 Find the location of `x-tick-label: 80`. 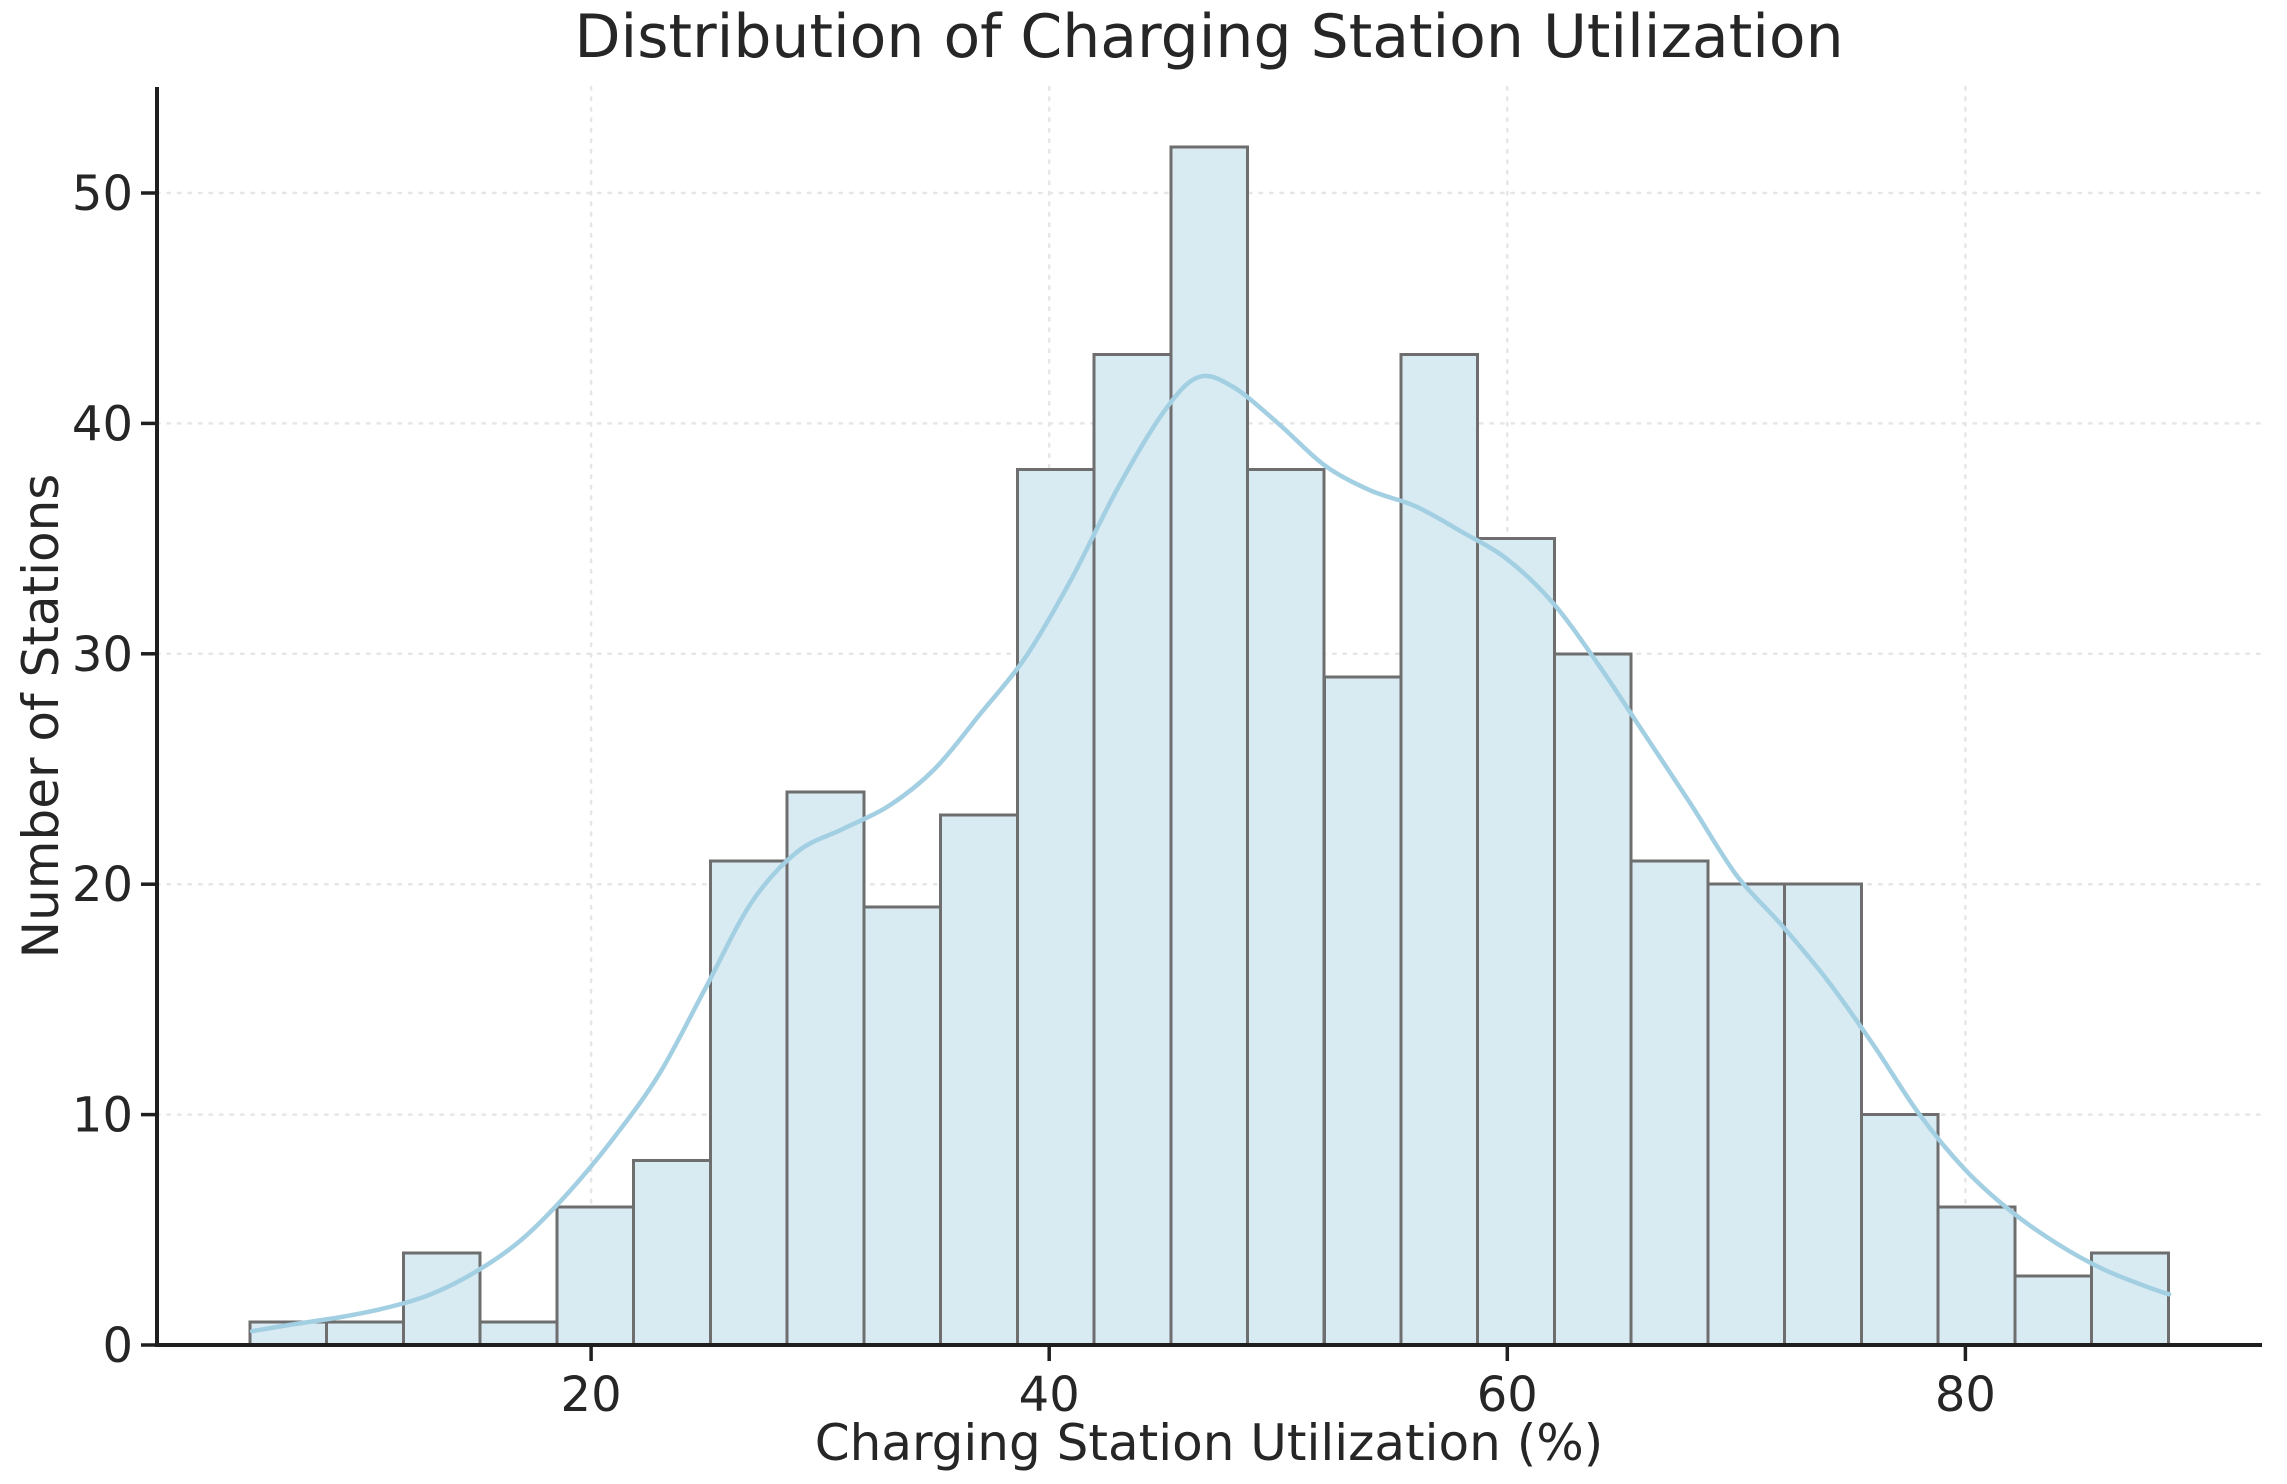

x-tick-label: 80 is located at coordinates (1965, 1395).